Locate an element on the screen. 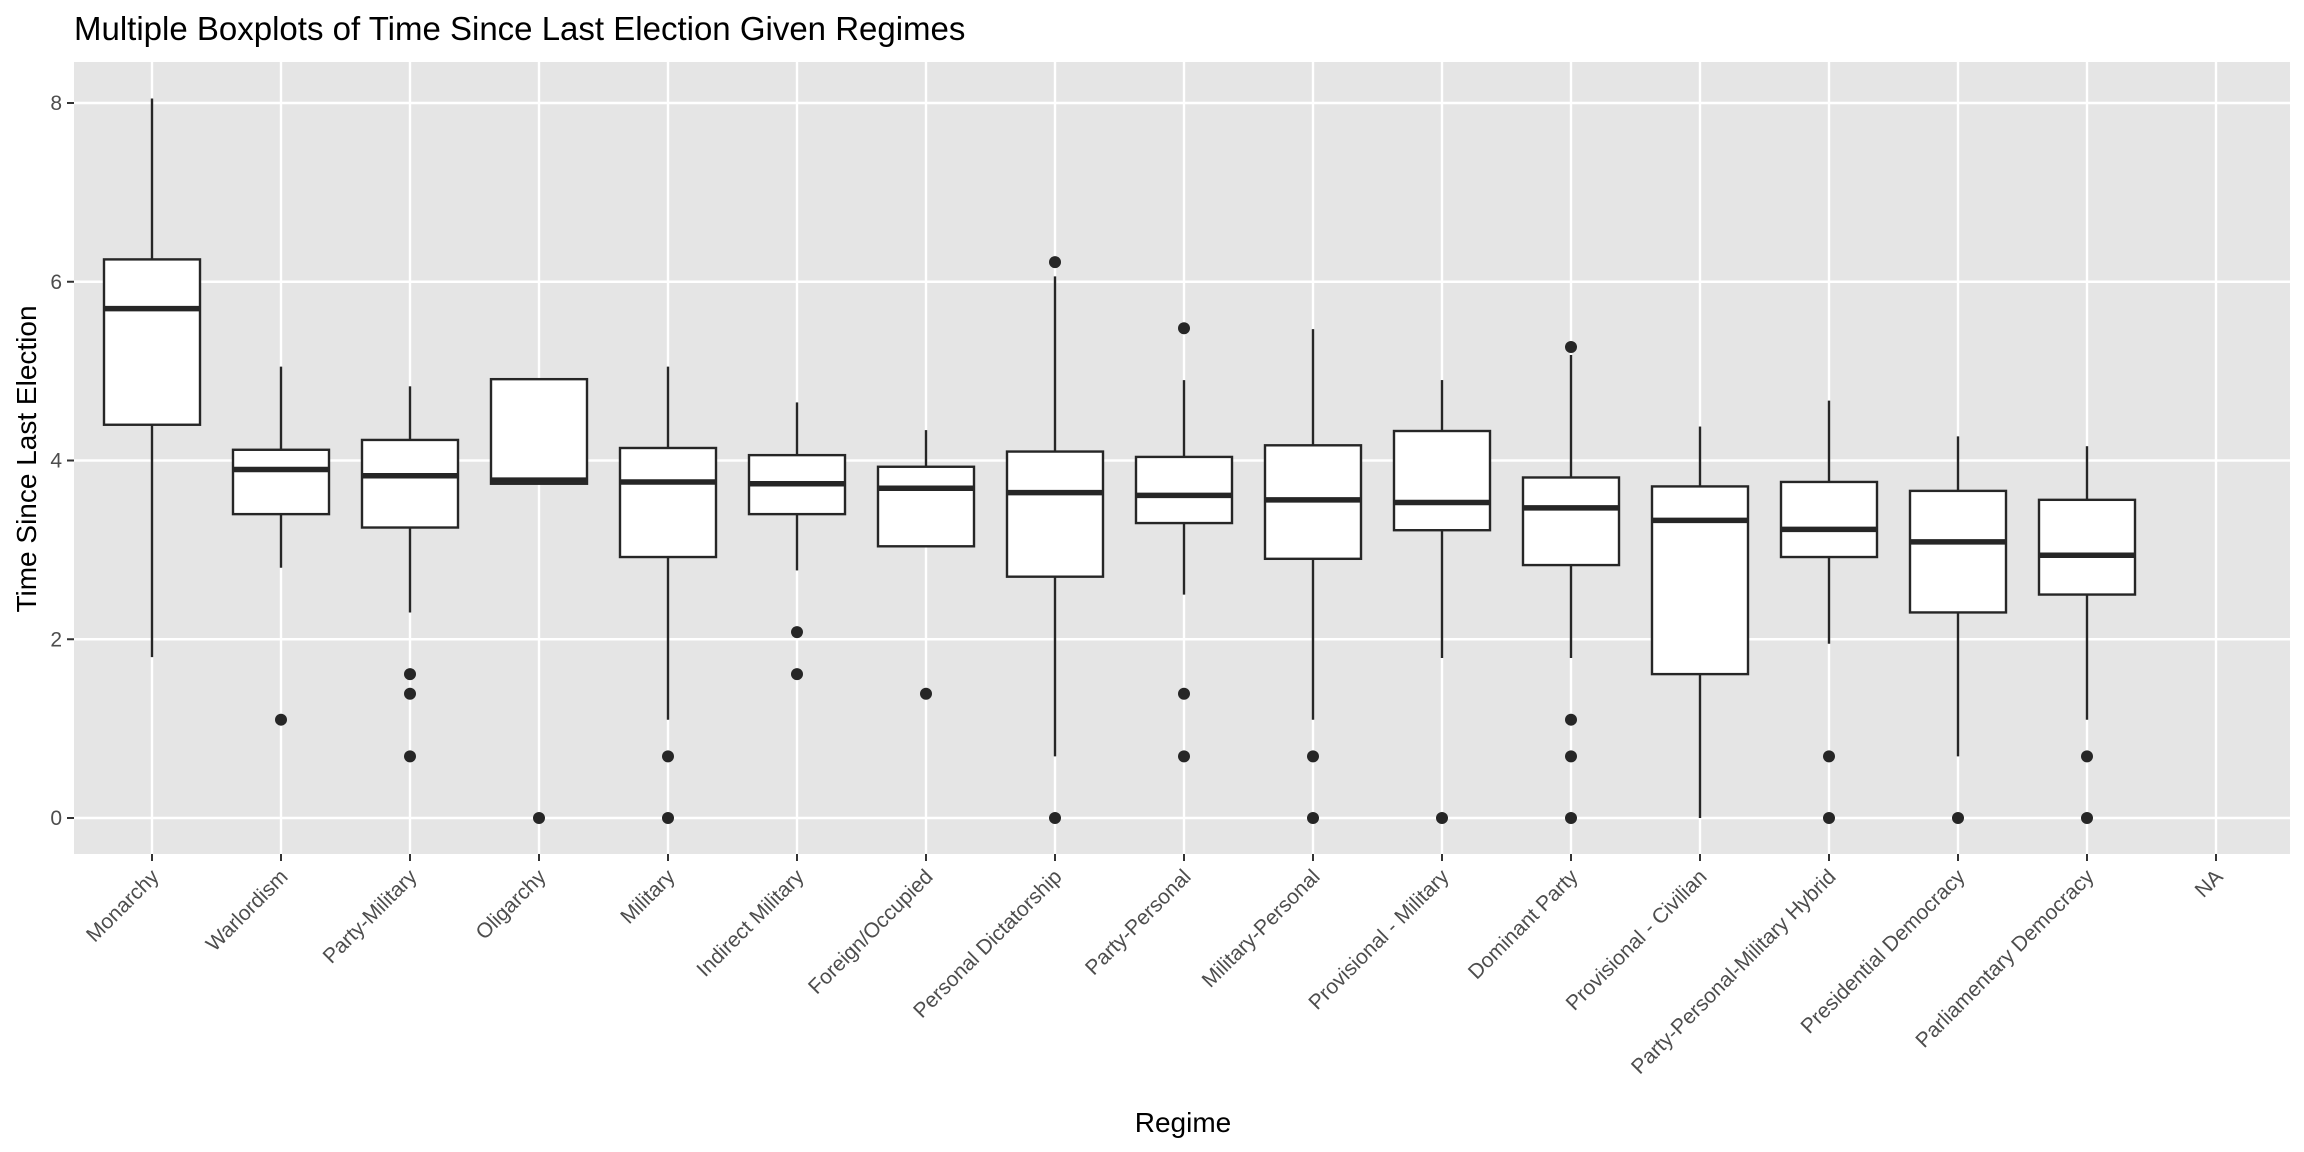 The image size is (2304, 1152). y-tick-label: 4 is located at coordinates (56, 461).